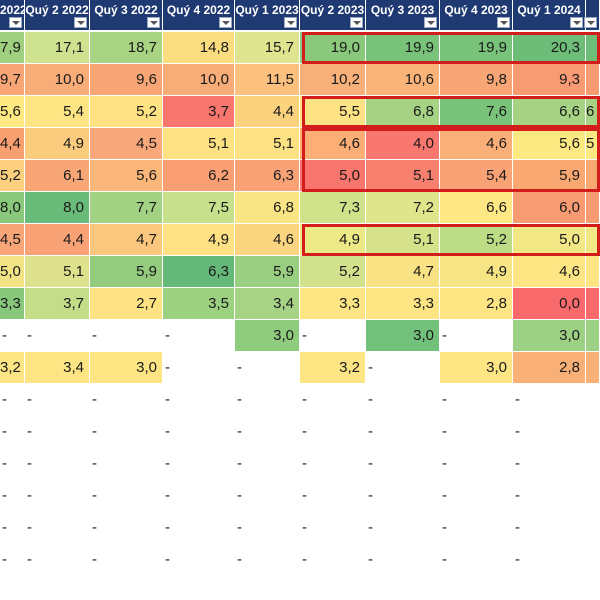  What do you see at coordinates (403, 272) in the screenshot?
I see `table-cell: 4,7` at bounding box center [403, 272].